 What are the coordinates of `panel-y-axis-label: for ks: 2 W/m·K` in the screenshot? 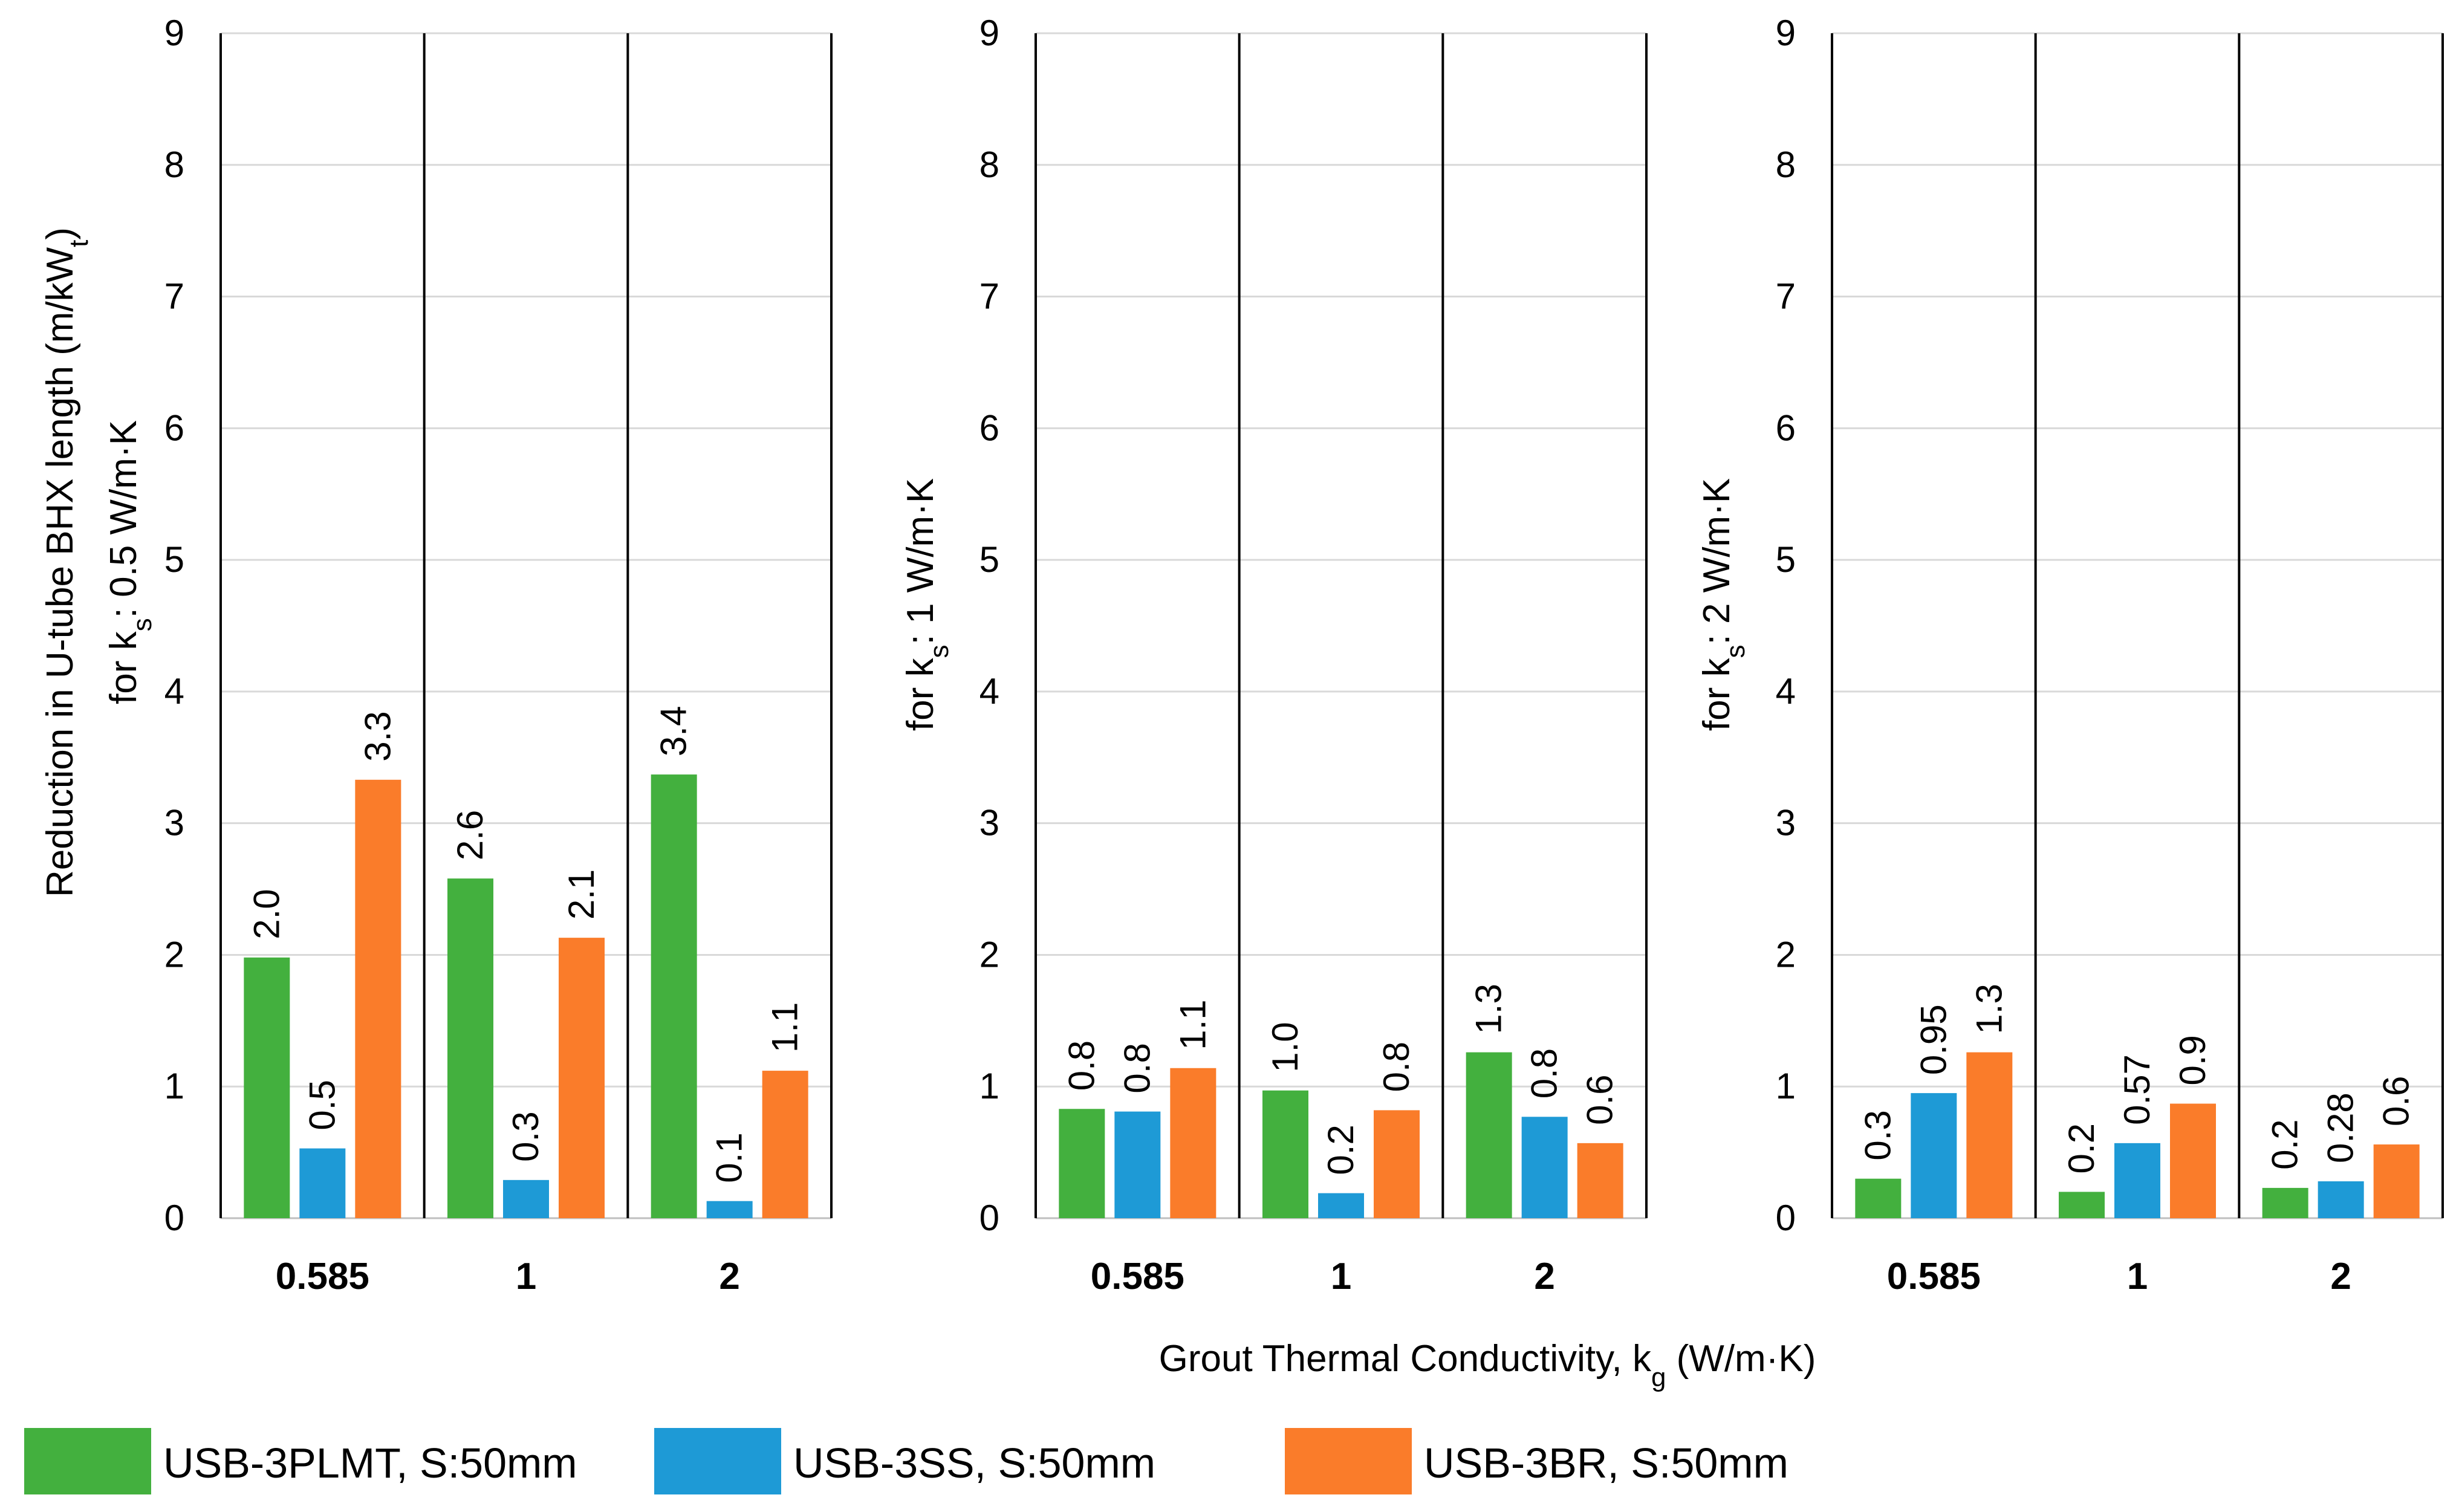 It's located at (1723, 604).